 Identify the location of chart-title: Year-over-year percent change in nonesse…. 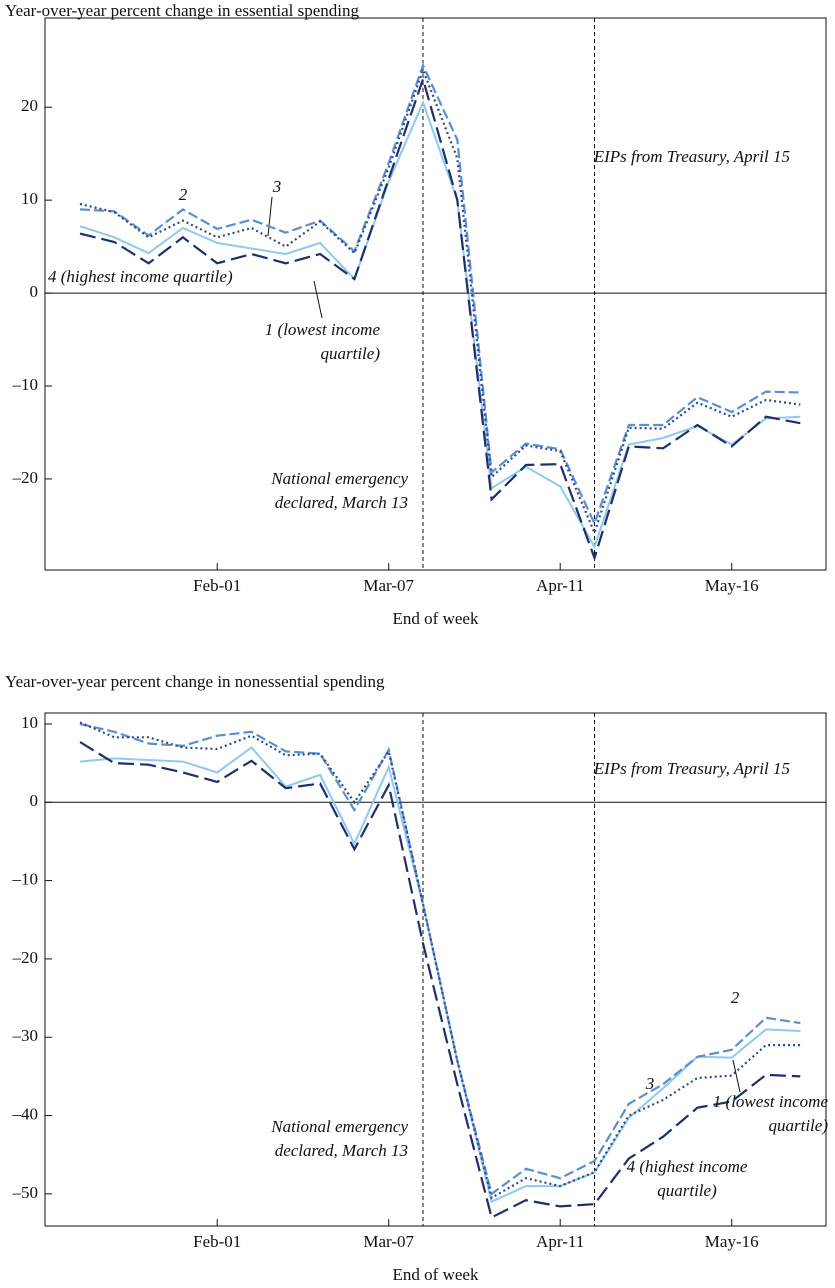
(195, 681).